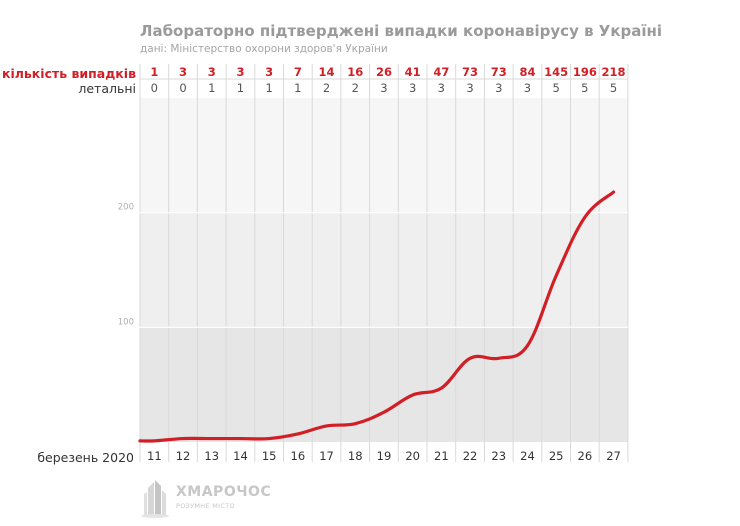  Describe the element at coordinates (298, 456) in the screenshot. I see `x-tick-label: 16` at that location.